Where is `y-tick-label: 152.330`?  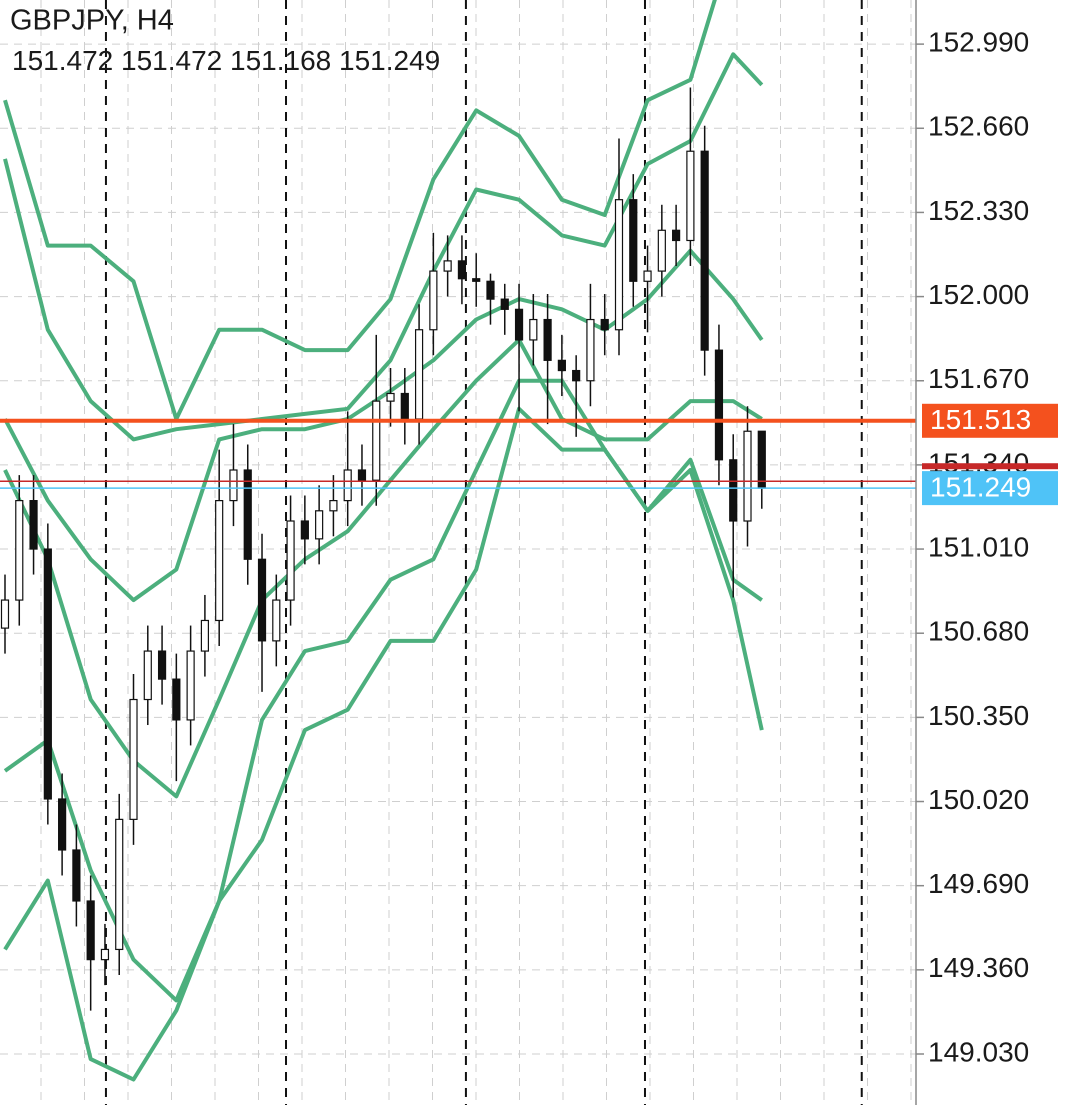
y-tick-label: 152.330 is located at coordinates (978, 210).